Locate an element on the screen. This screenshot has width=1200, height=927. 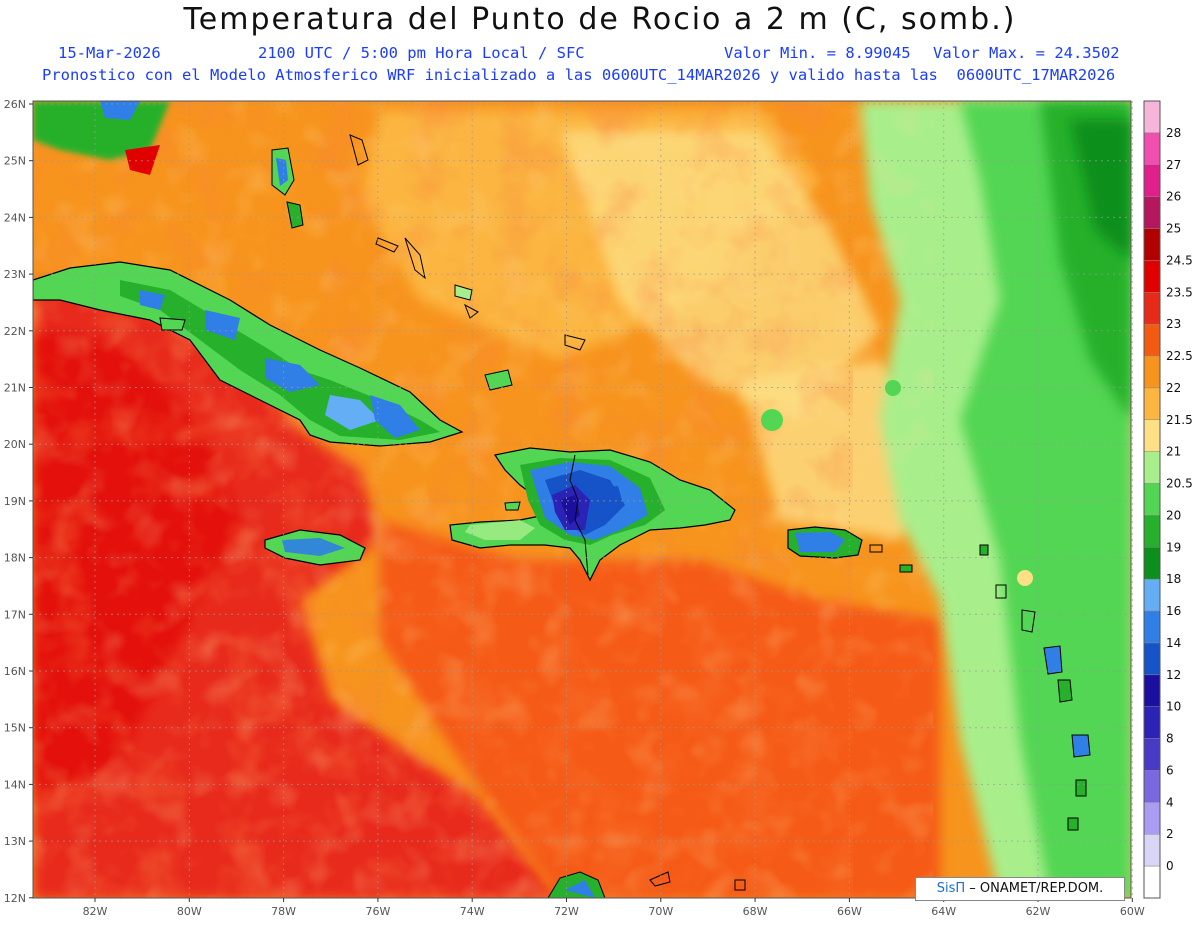
colorbar-label: 22.5 is located at coordinates (1179, 356).